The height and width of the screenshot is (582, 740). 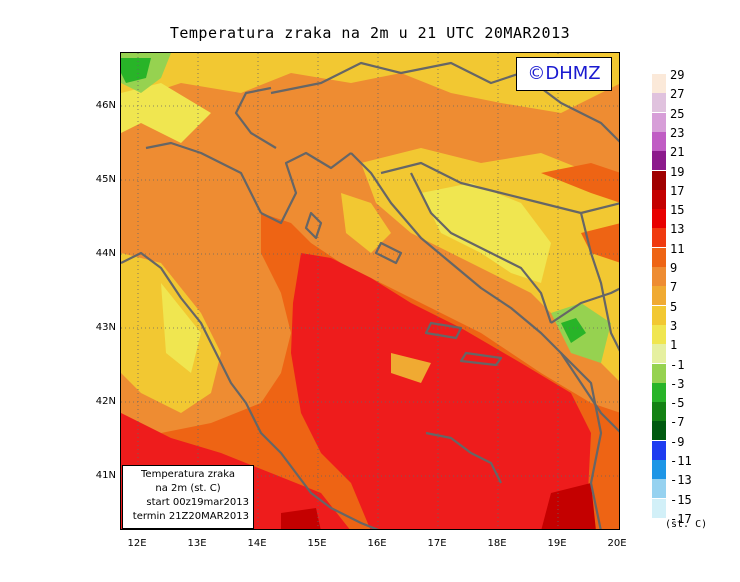 What do you see at coordinates (190, 516) in the screenshot?
I see `info-line-termin: termin 21Z20MAR2013` at bounding box center [190, 516].